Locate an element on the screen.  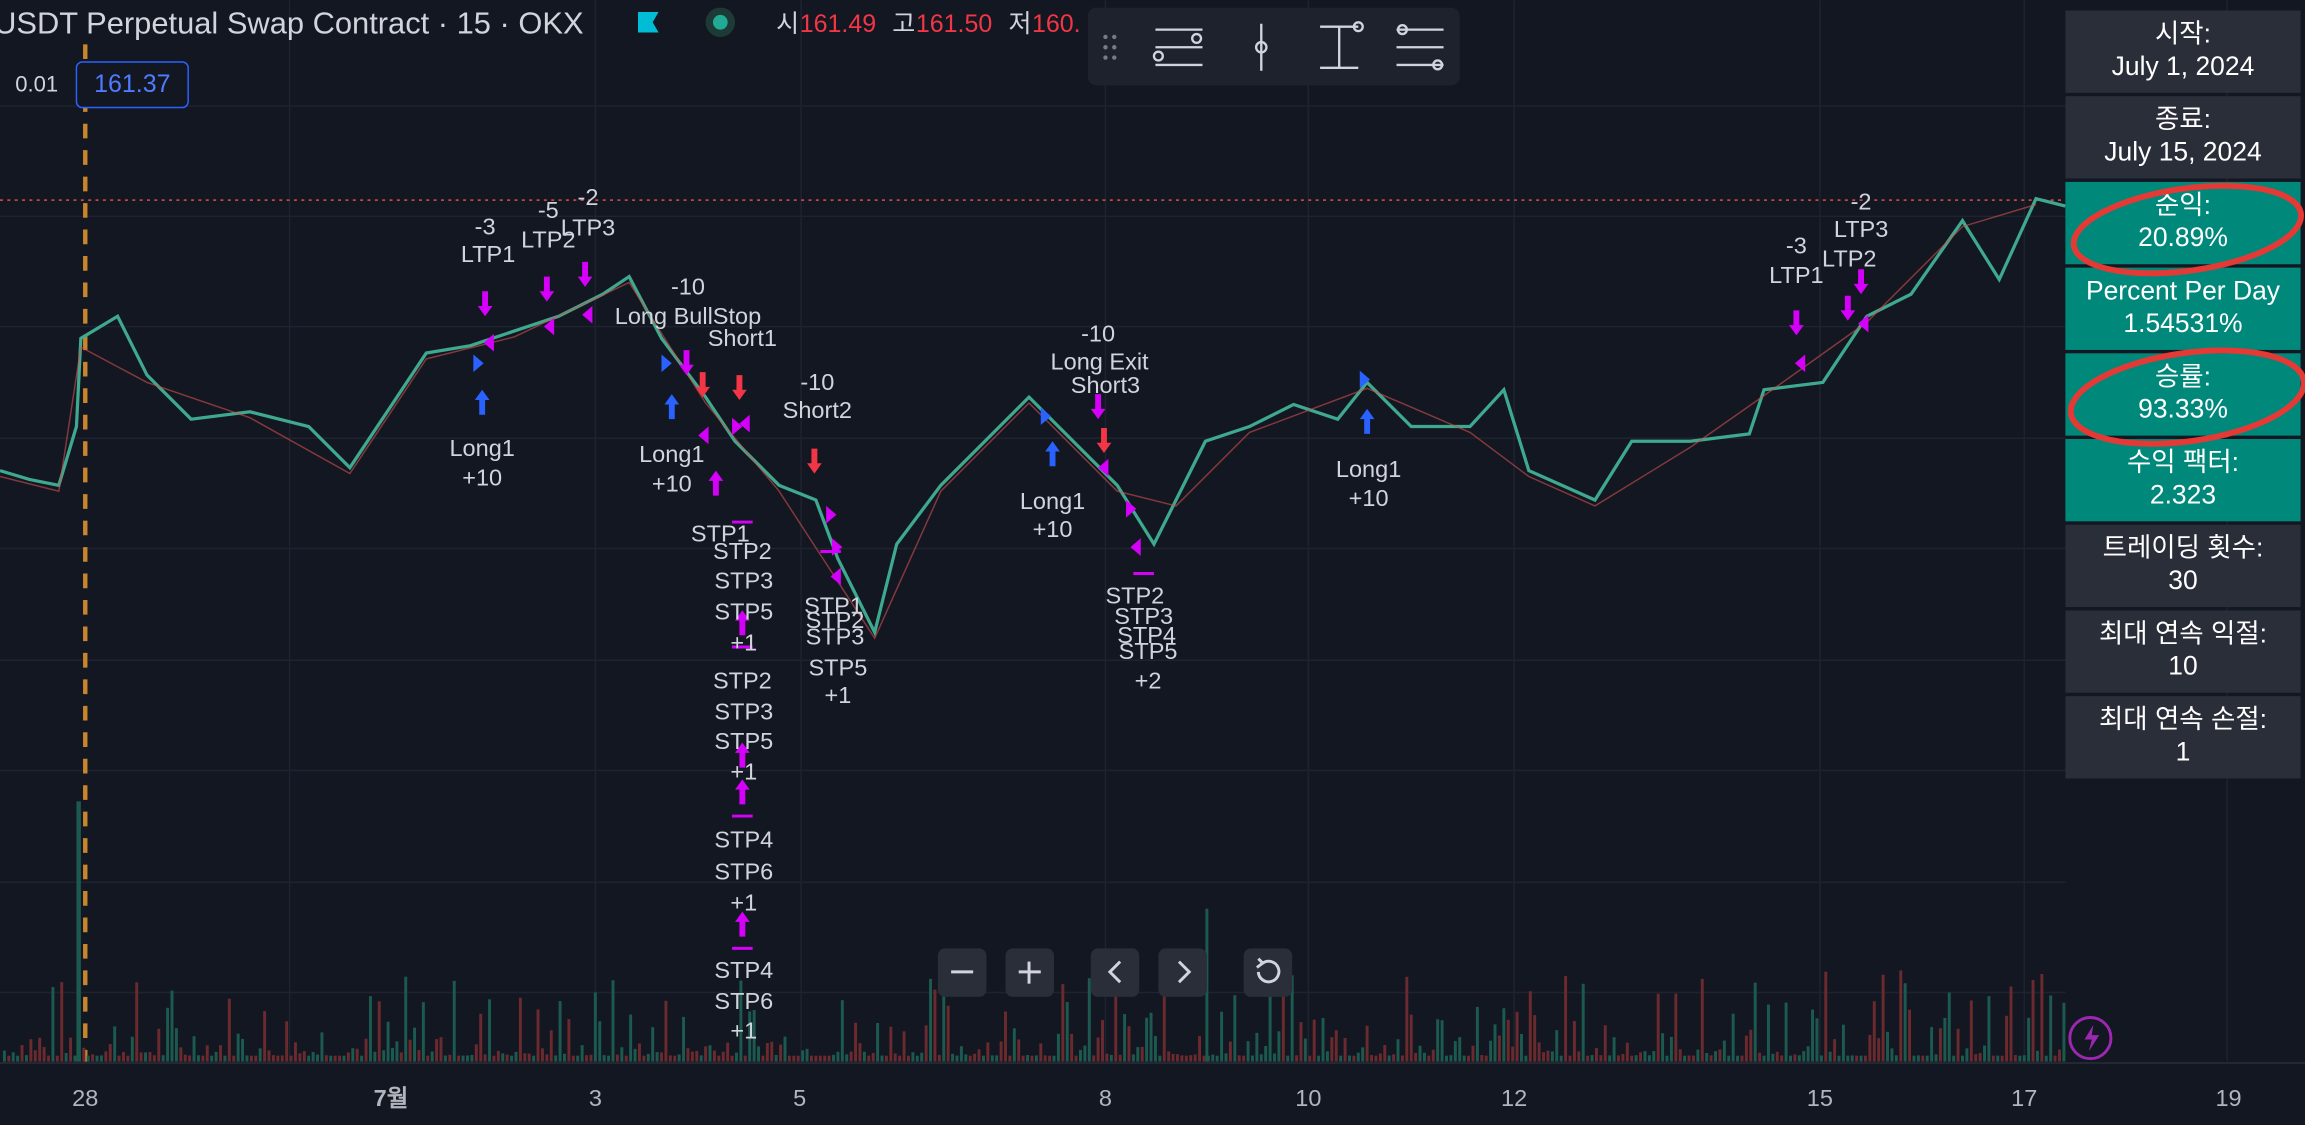
tool-long-position is located at coordinates (1177, 47).